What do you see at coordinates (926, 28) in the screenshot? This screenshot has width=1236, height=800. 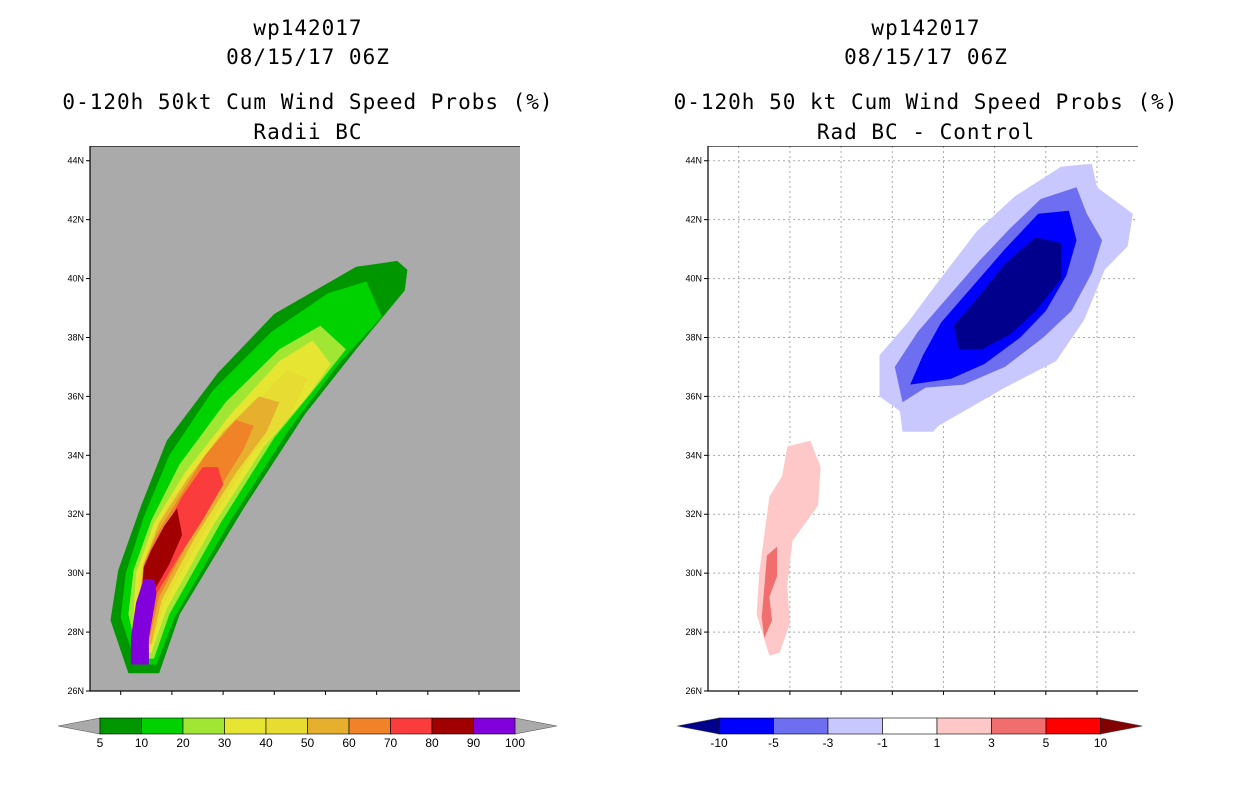 I see `right-storm-id: wp142017` at bounding box center [926, 28].